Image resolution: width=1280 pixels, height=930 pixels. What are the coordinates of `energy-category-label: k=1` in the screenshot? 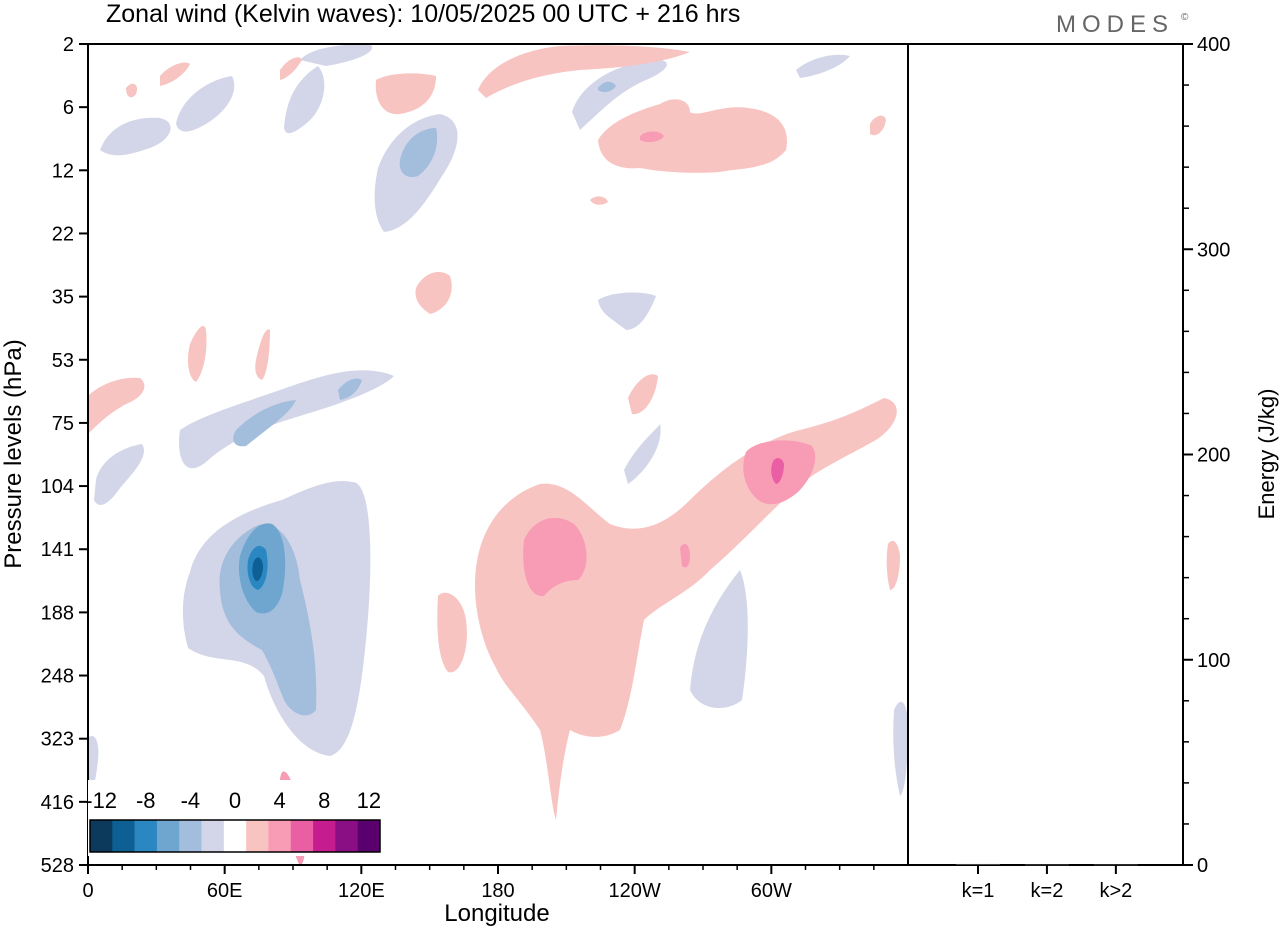 It's located at (978, 891).